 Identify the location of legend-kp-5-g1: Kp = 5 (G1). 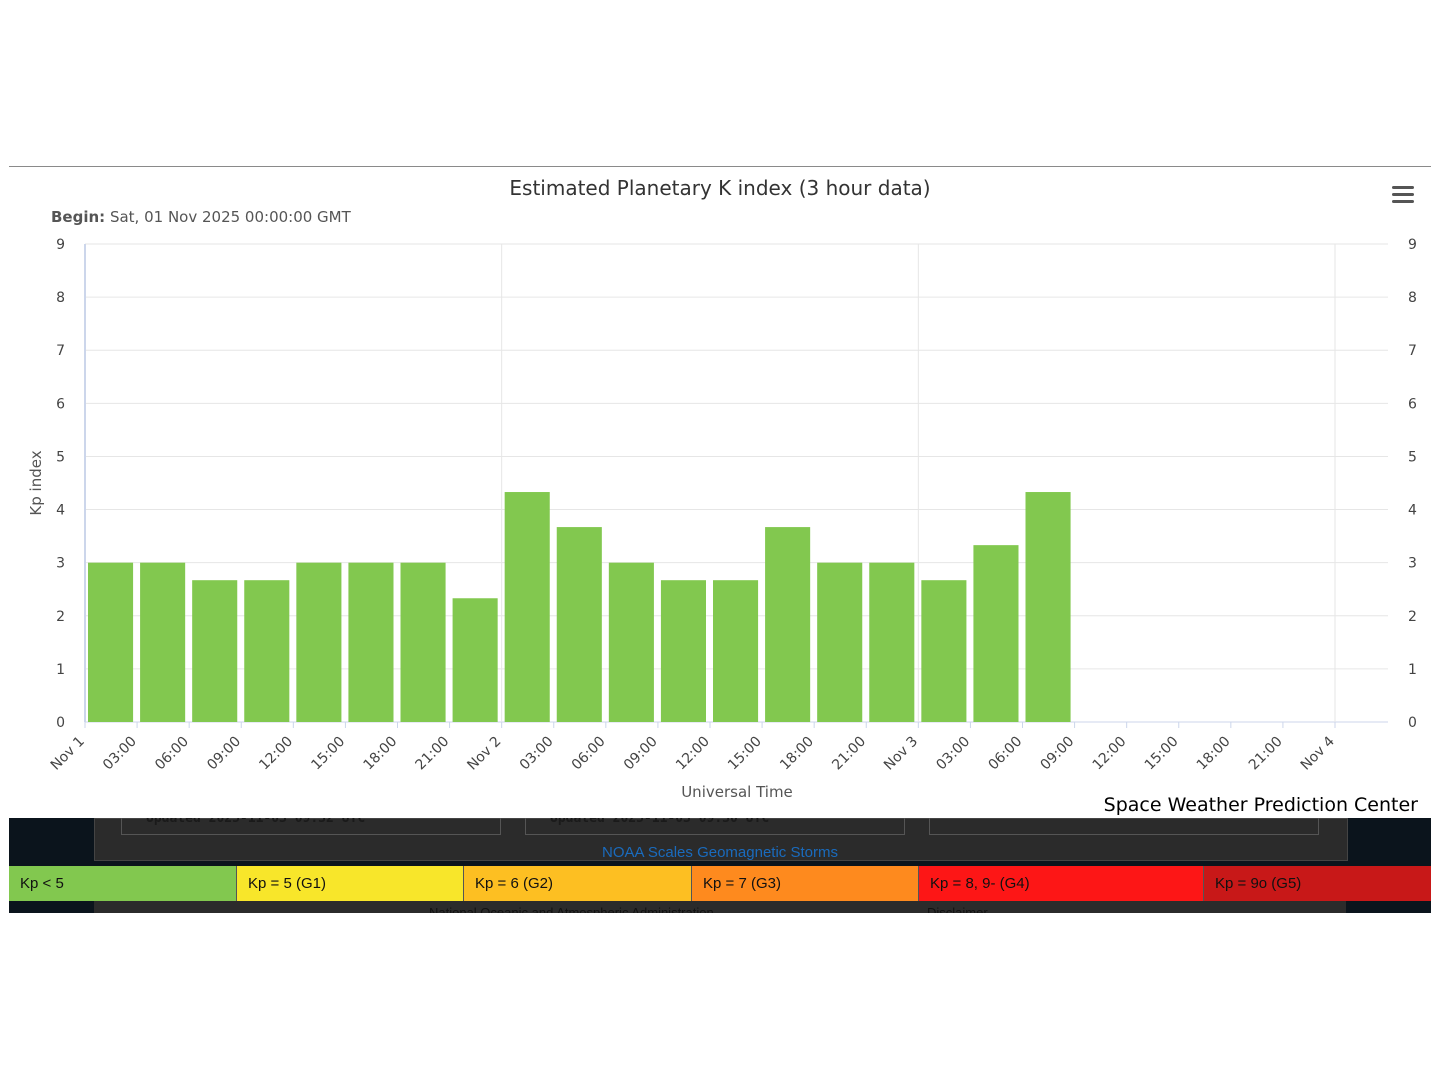
(350, 883).